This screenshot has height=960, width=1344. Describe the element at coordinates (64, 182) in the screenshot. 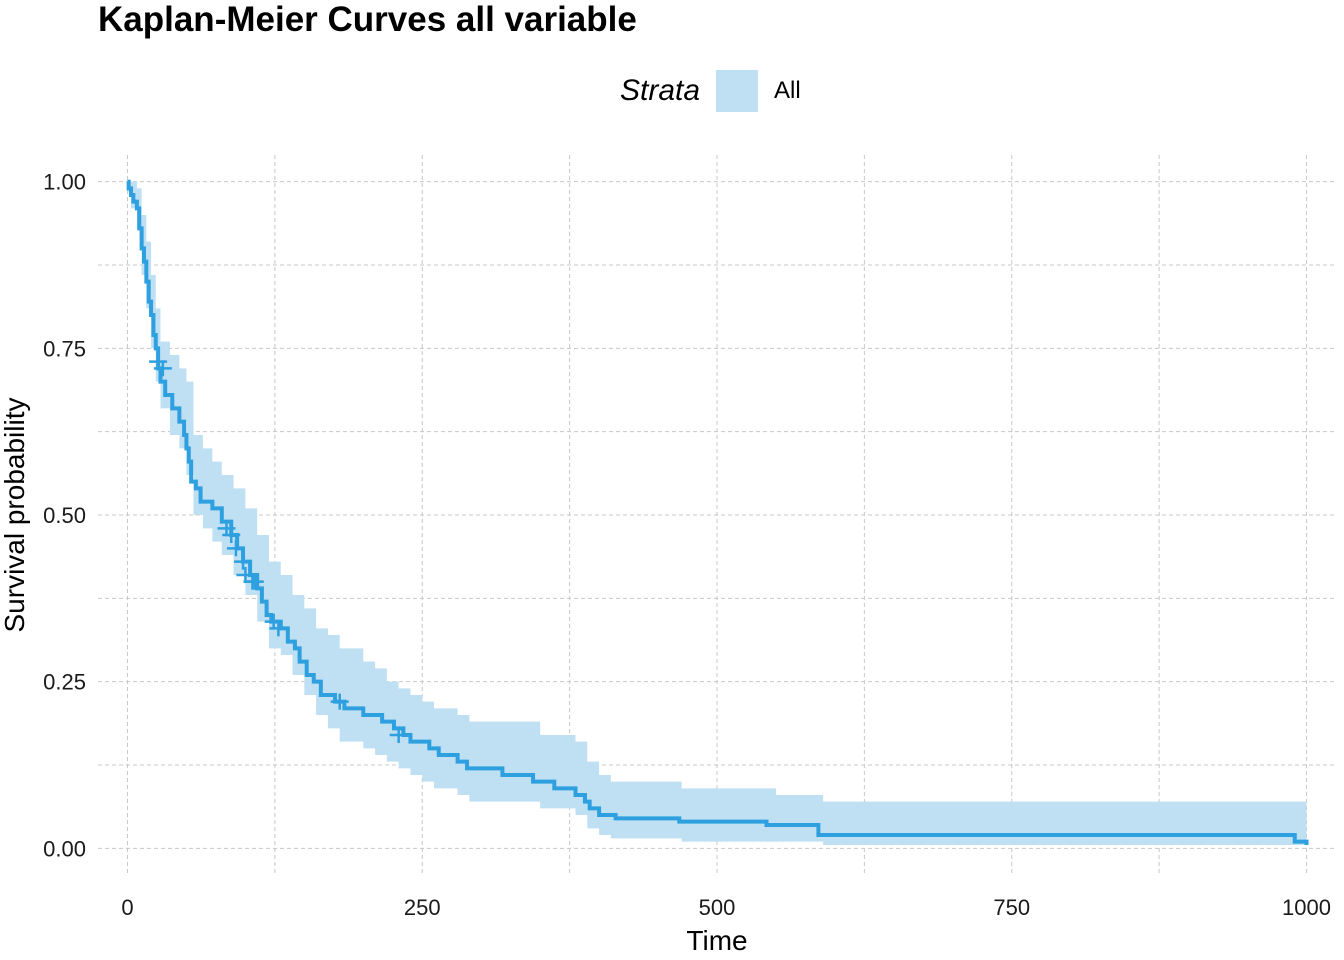

I see `y-tick-label: 1.00` at that location.